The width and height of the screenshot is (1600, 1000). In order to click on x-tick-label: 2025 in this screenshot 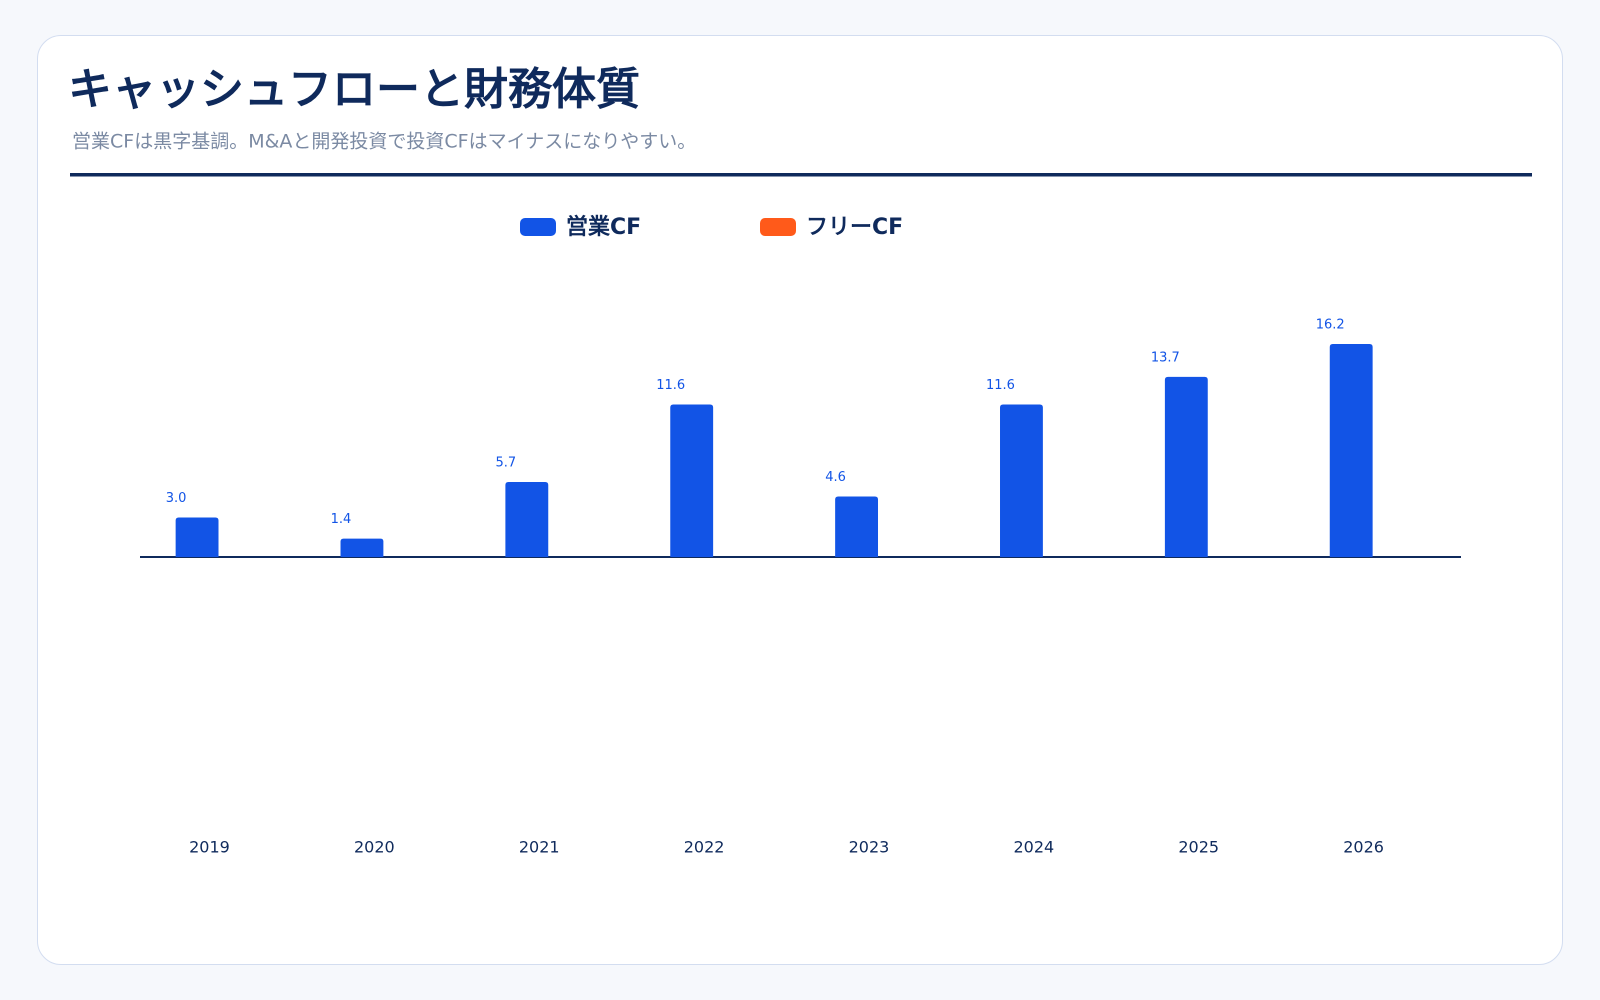, I will do `click(1198, 847)`.